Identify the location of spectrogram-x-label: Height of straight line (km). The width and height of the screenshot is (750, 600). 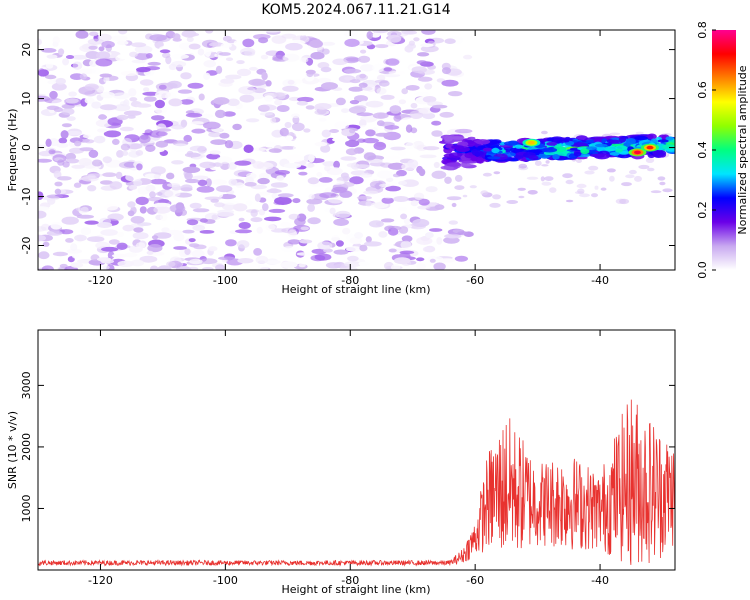
(355, 289).